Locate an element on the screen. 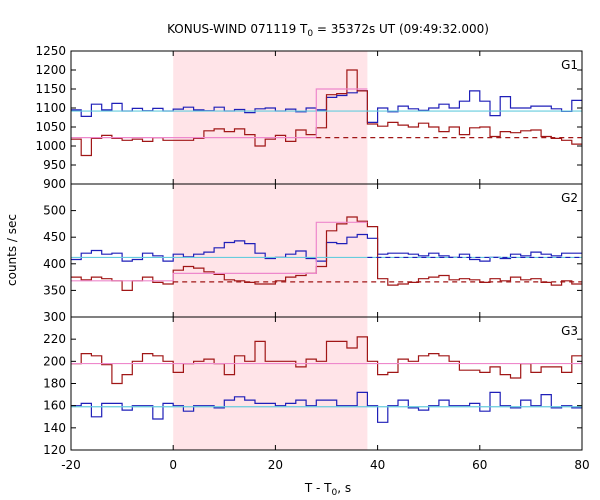  panel-g3-ytick-label: 200 is located at coordinates (54, 361).